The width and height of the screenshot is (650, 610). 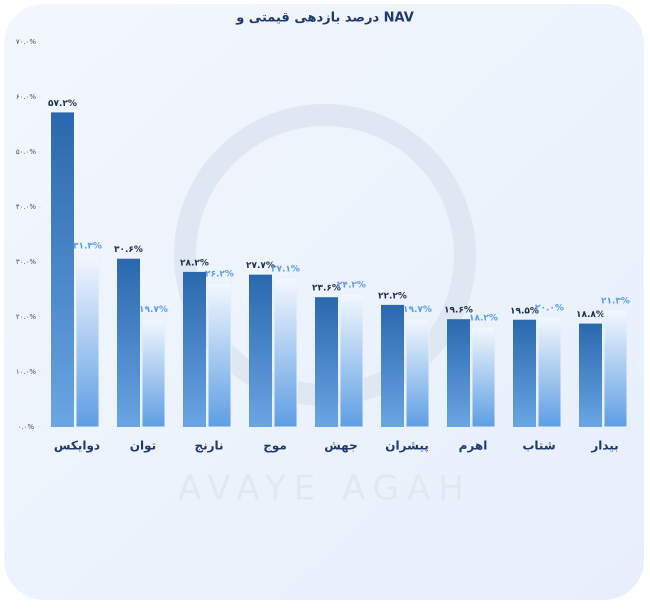 I want to click on value-label: ۲۰.۰%, so click(x=549, y=309).